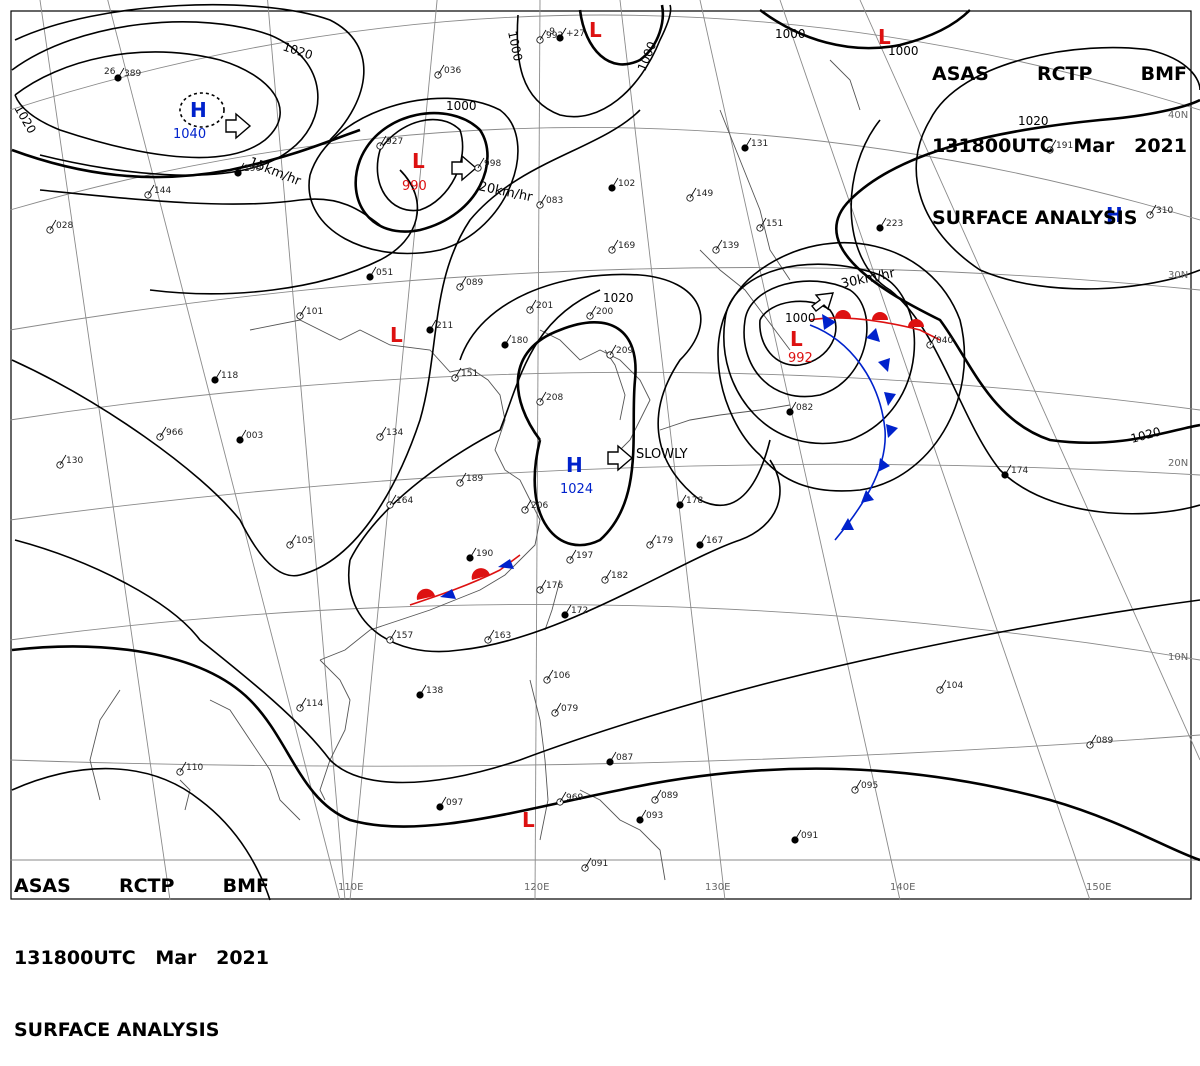 This screenshot has width=1200, height=1066. Describe the element at coordinates (404, 636) in the screenshot. I see `station-pressure: 157` at that location.